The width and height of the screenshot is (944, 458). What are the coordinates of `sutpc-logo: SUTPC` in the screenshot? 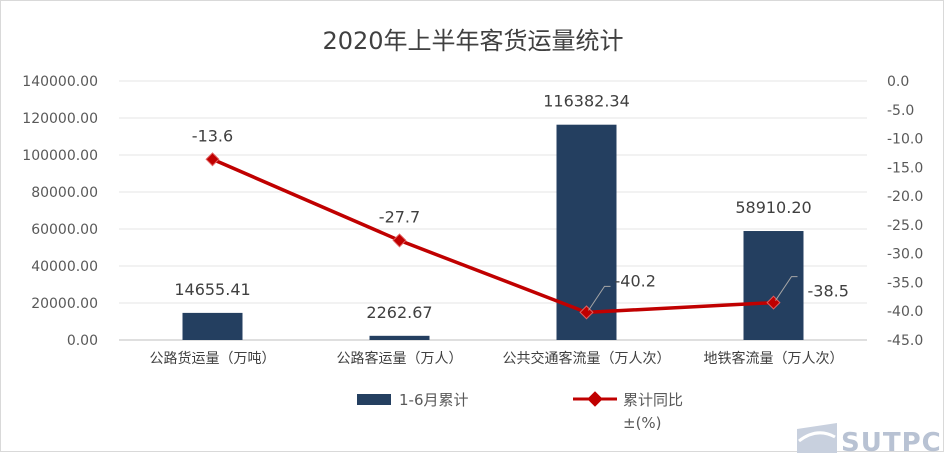 It's located at (869, 440).